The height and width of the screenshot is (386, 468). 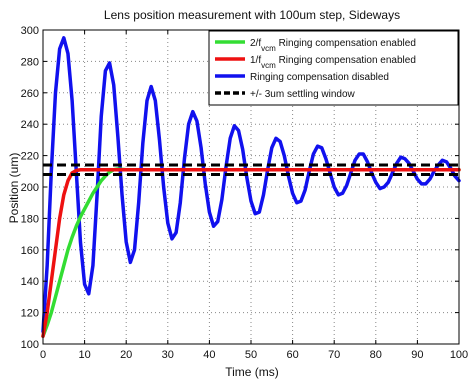 I want to click on y-tick-label: 240, so click(x=30, y=125).